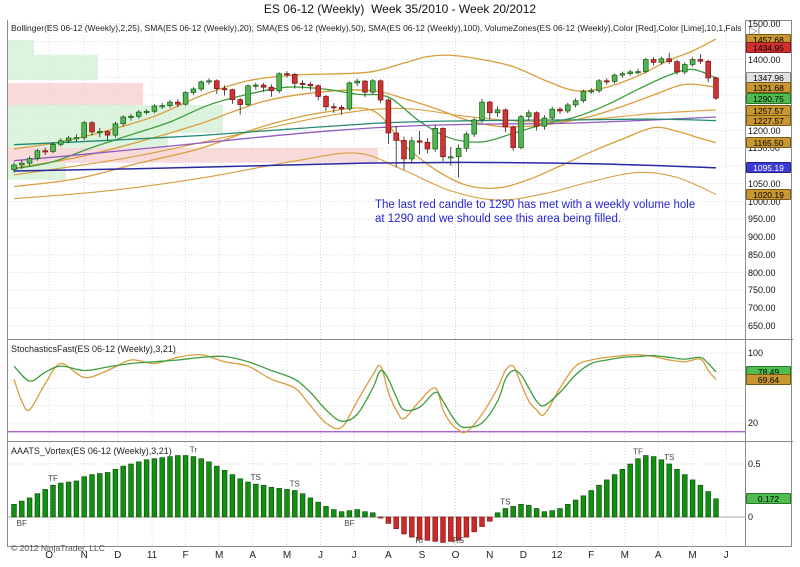  Describe the element at coordinates (22, 523) in the screenshot. I see `vortex-state-label: BF` at that location.